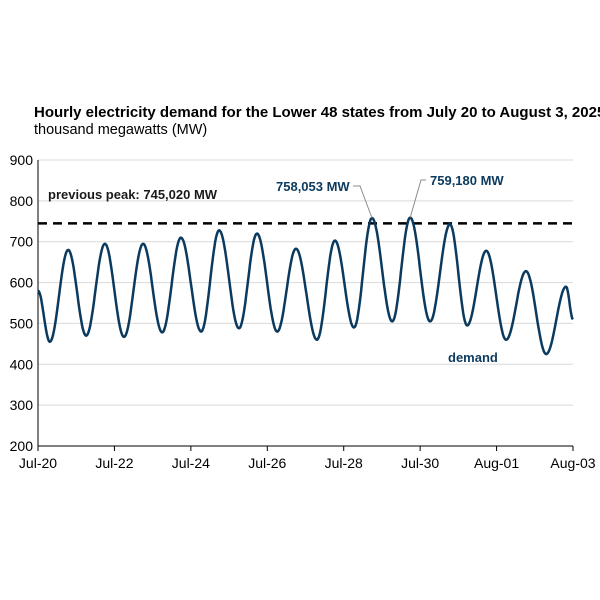 The image size is (600, 600). Describe the element at coordinates (473, 357) in the screenshot. I see `series-label: demand` at that location.